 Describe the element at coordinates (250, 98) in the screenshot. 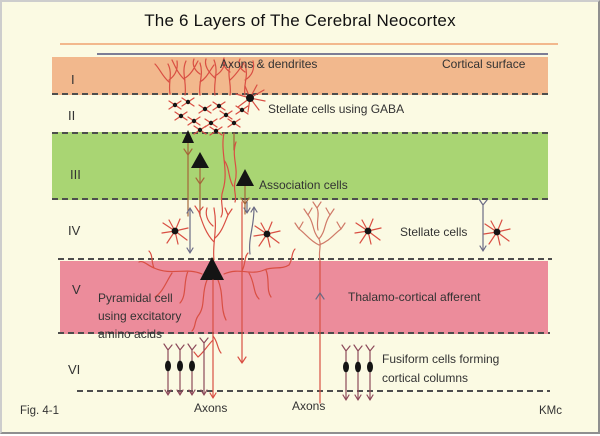

I see `boundary-stellate-cell-icon` at that location.